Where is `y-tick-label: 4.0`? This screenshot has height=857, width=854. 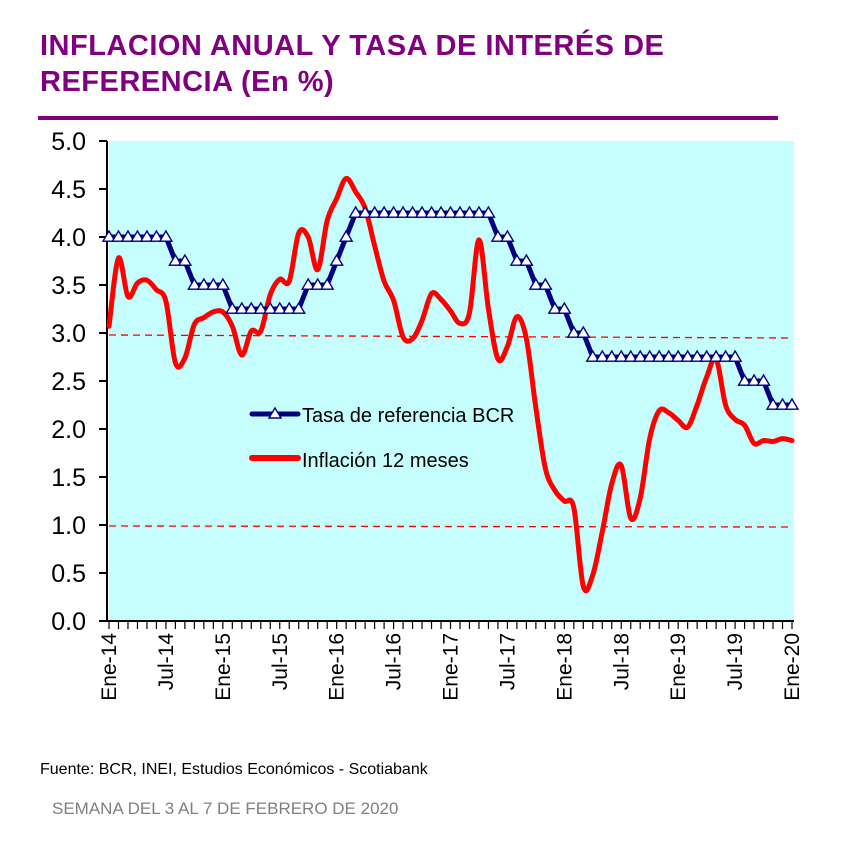 y-tick-label: 4.0 is located at coordinates (68, 238).